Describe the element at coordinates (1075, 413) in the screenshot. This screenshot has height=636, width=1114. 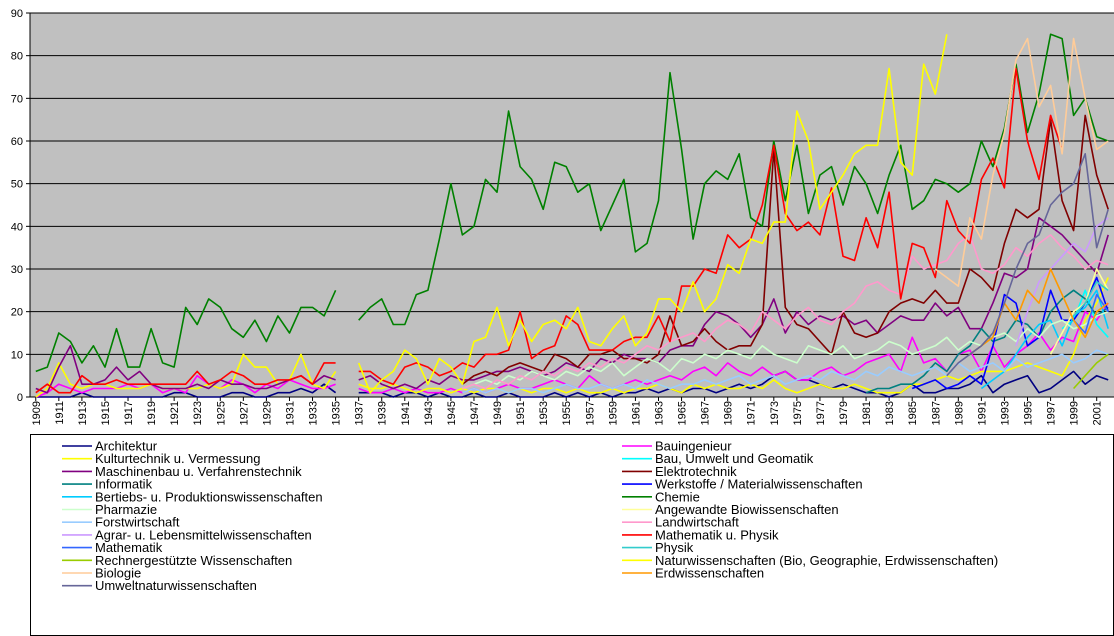
I see `x-tick-label: 1999` at that location.